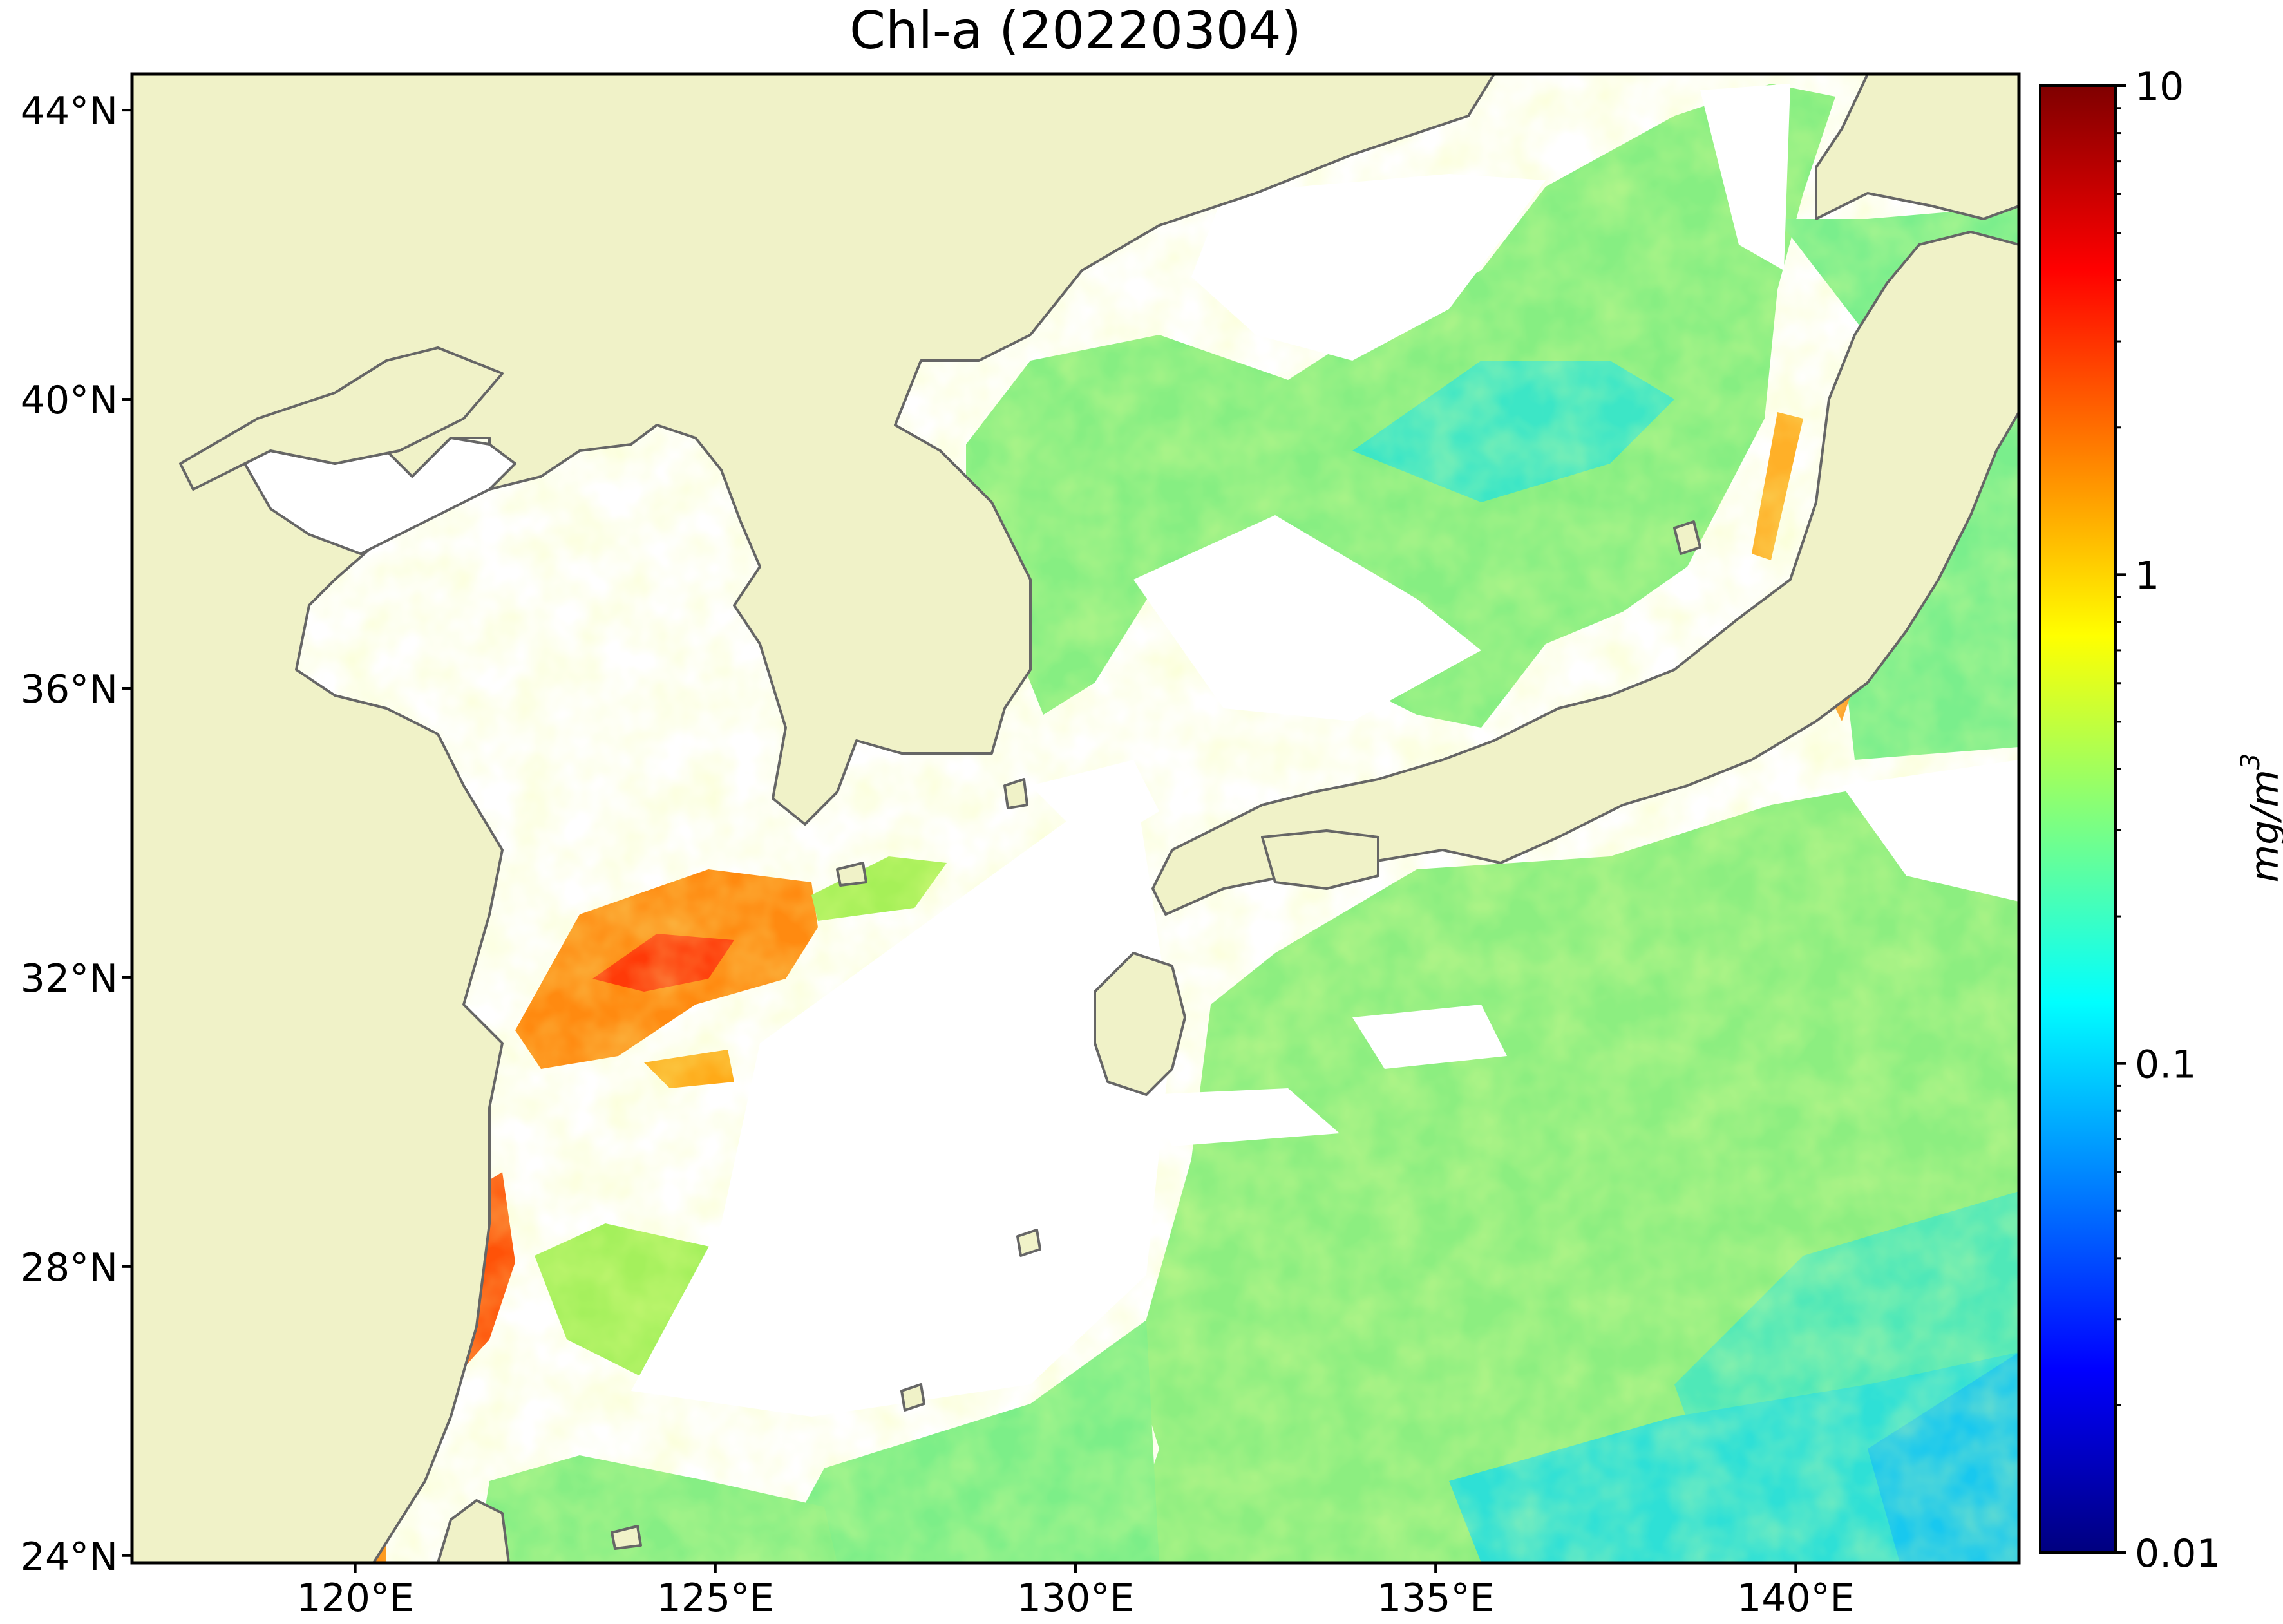  I want to click on lat-tick-label: 24°N, so click(69, 1557).